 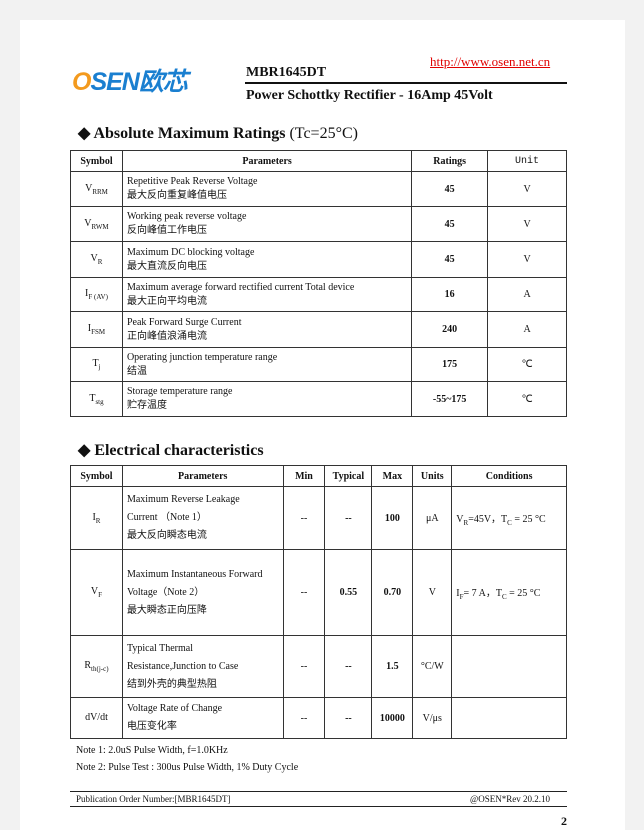 I want to click on rating: -55~175, so click(x=450, y=399).